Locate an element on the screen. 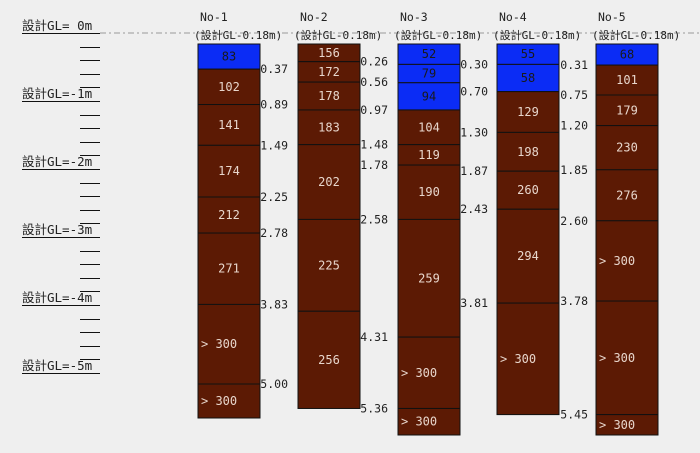 Image resolution: width=700 pixels, height=453 pixels. layer-value: 79 is located at coordinates (429, 74).